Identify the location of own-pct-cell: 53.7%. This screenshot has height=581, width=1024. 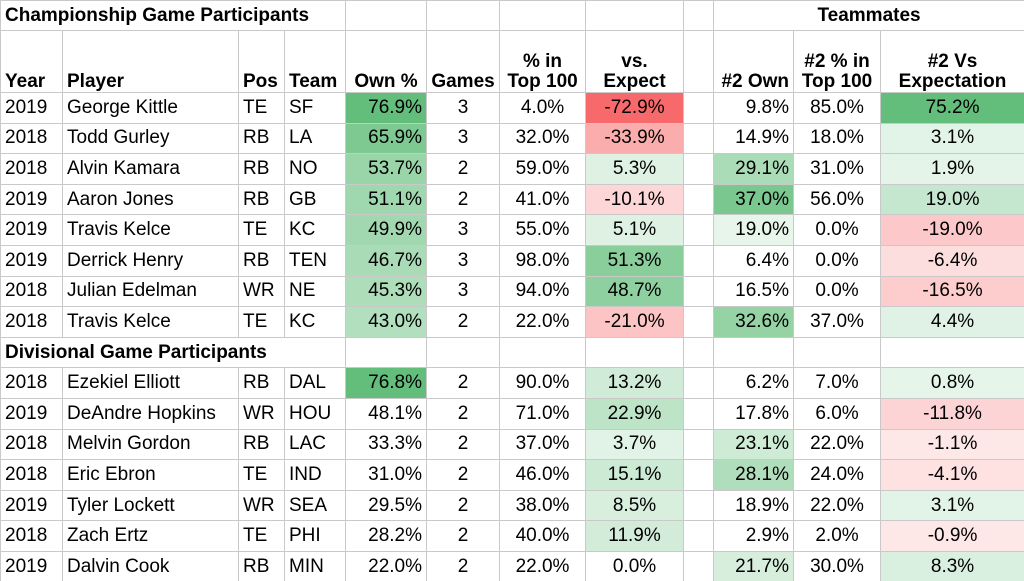
(386, 169).